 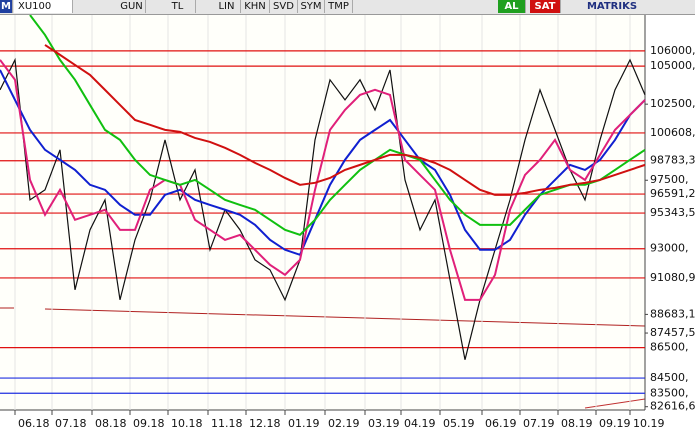 What do you see at coordinates (545, 6) in the screenshot?
I see `sell-button: SAT` at bounding box center [545, 6].